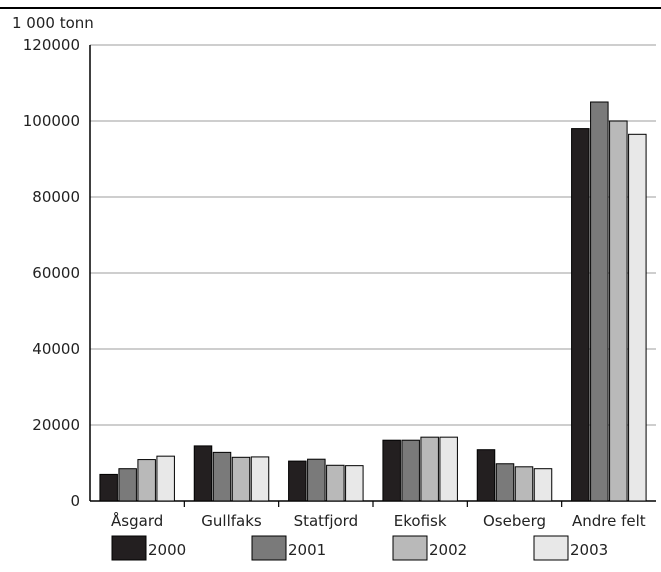 Image resolution: width=661 pixels, height=572 pixels. What do you see at coordinates (448, 550) in the screenshot?
I see `legend-label: 2002` at bounding box center [448, 550].